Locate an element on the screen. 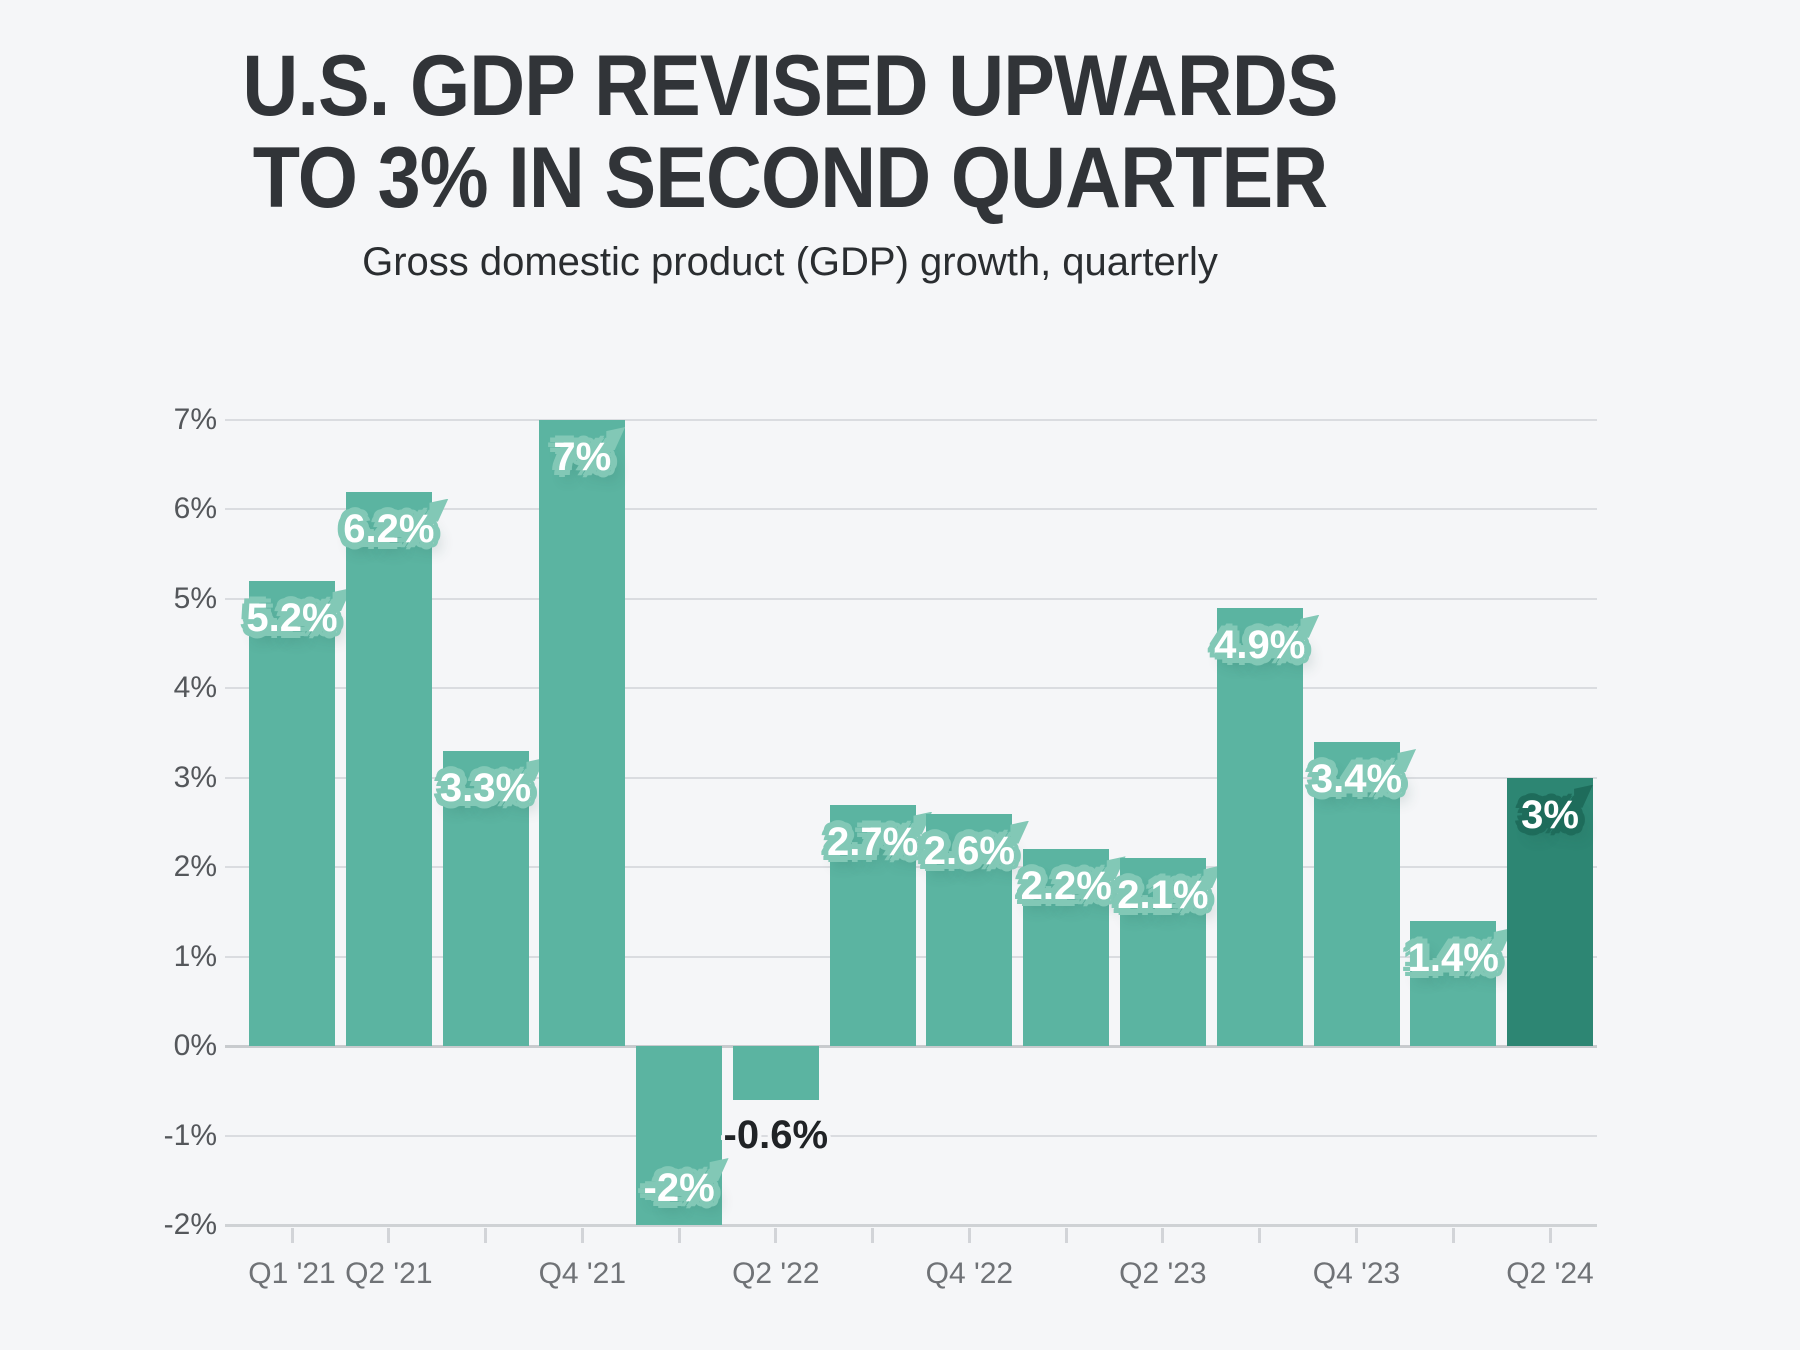 This screenshot has height=1350, width=1800. bar-value-label: 2.7% is located at coordinates (873, 841).